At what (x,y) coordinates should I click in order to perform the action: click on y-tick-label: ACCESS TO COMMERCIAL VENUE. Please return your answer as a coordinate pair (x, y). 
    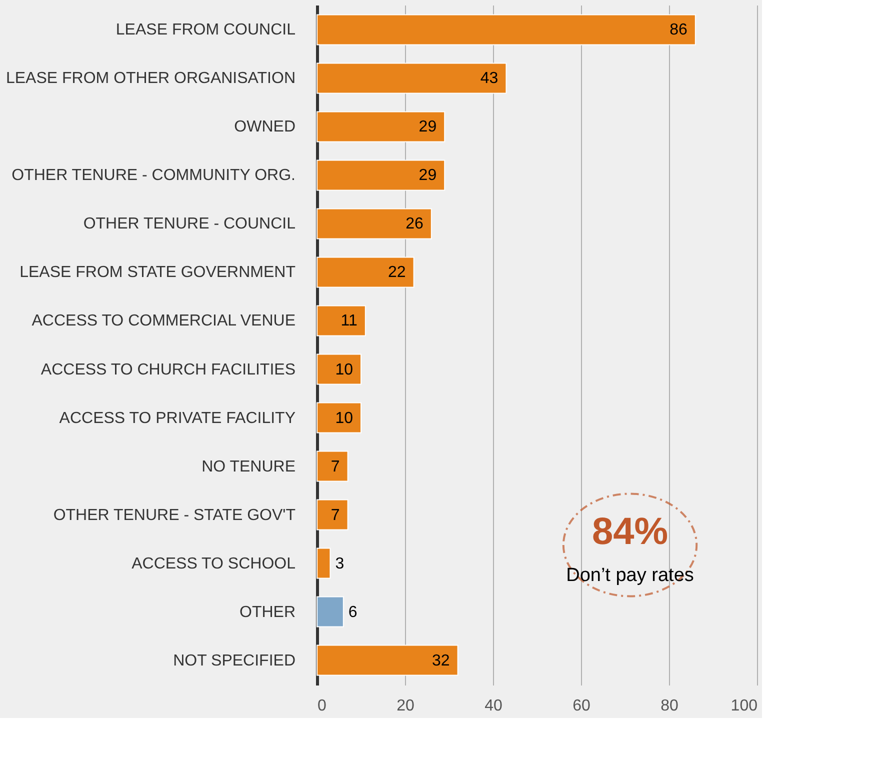
    Looking at the image, I should click on (164, 321).